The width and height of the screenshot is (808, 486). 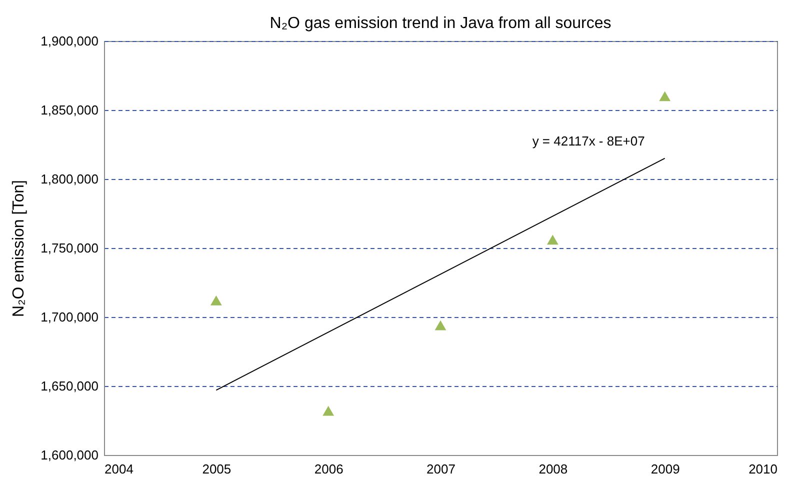 I want to click on x-tick-label: 2009, so click(x=665, y=469).